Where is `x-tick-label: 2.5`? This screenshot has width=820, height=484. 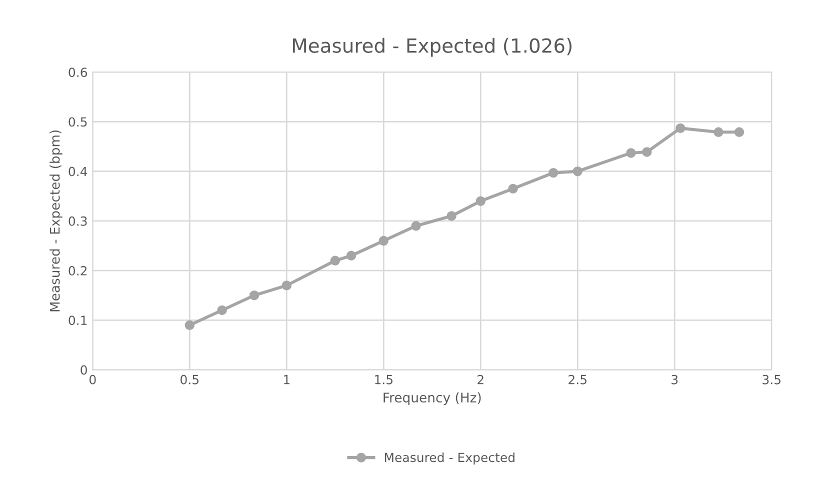
x-tick-label: 2.5 is located at coordinates (577, 379).